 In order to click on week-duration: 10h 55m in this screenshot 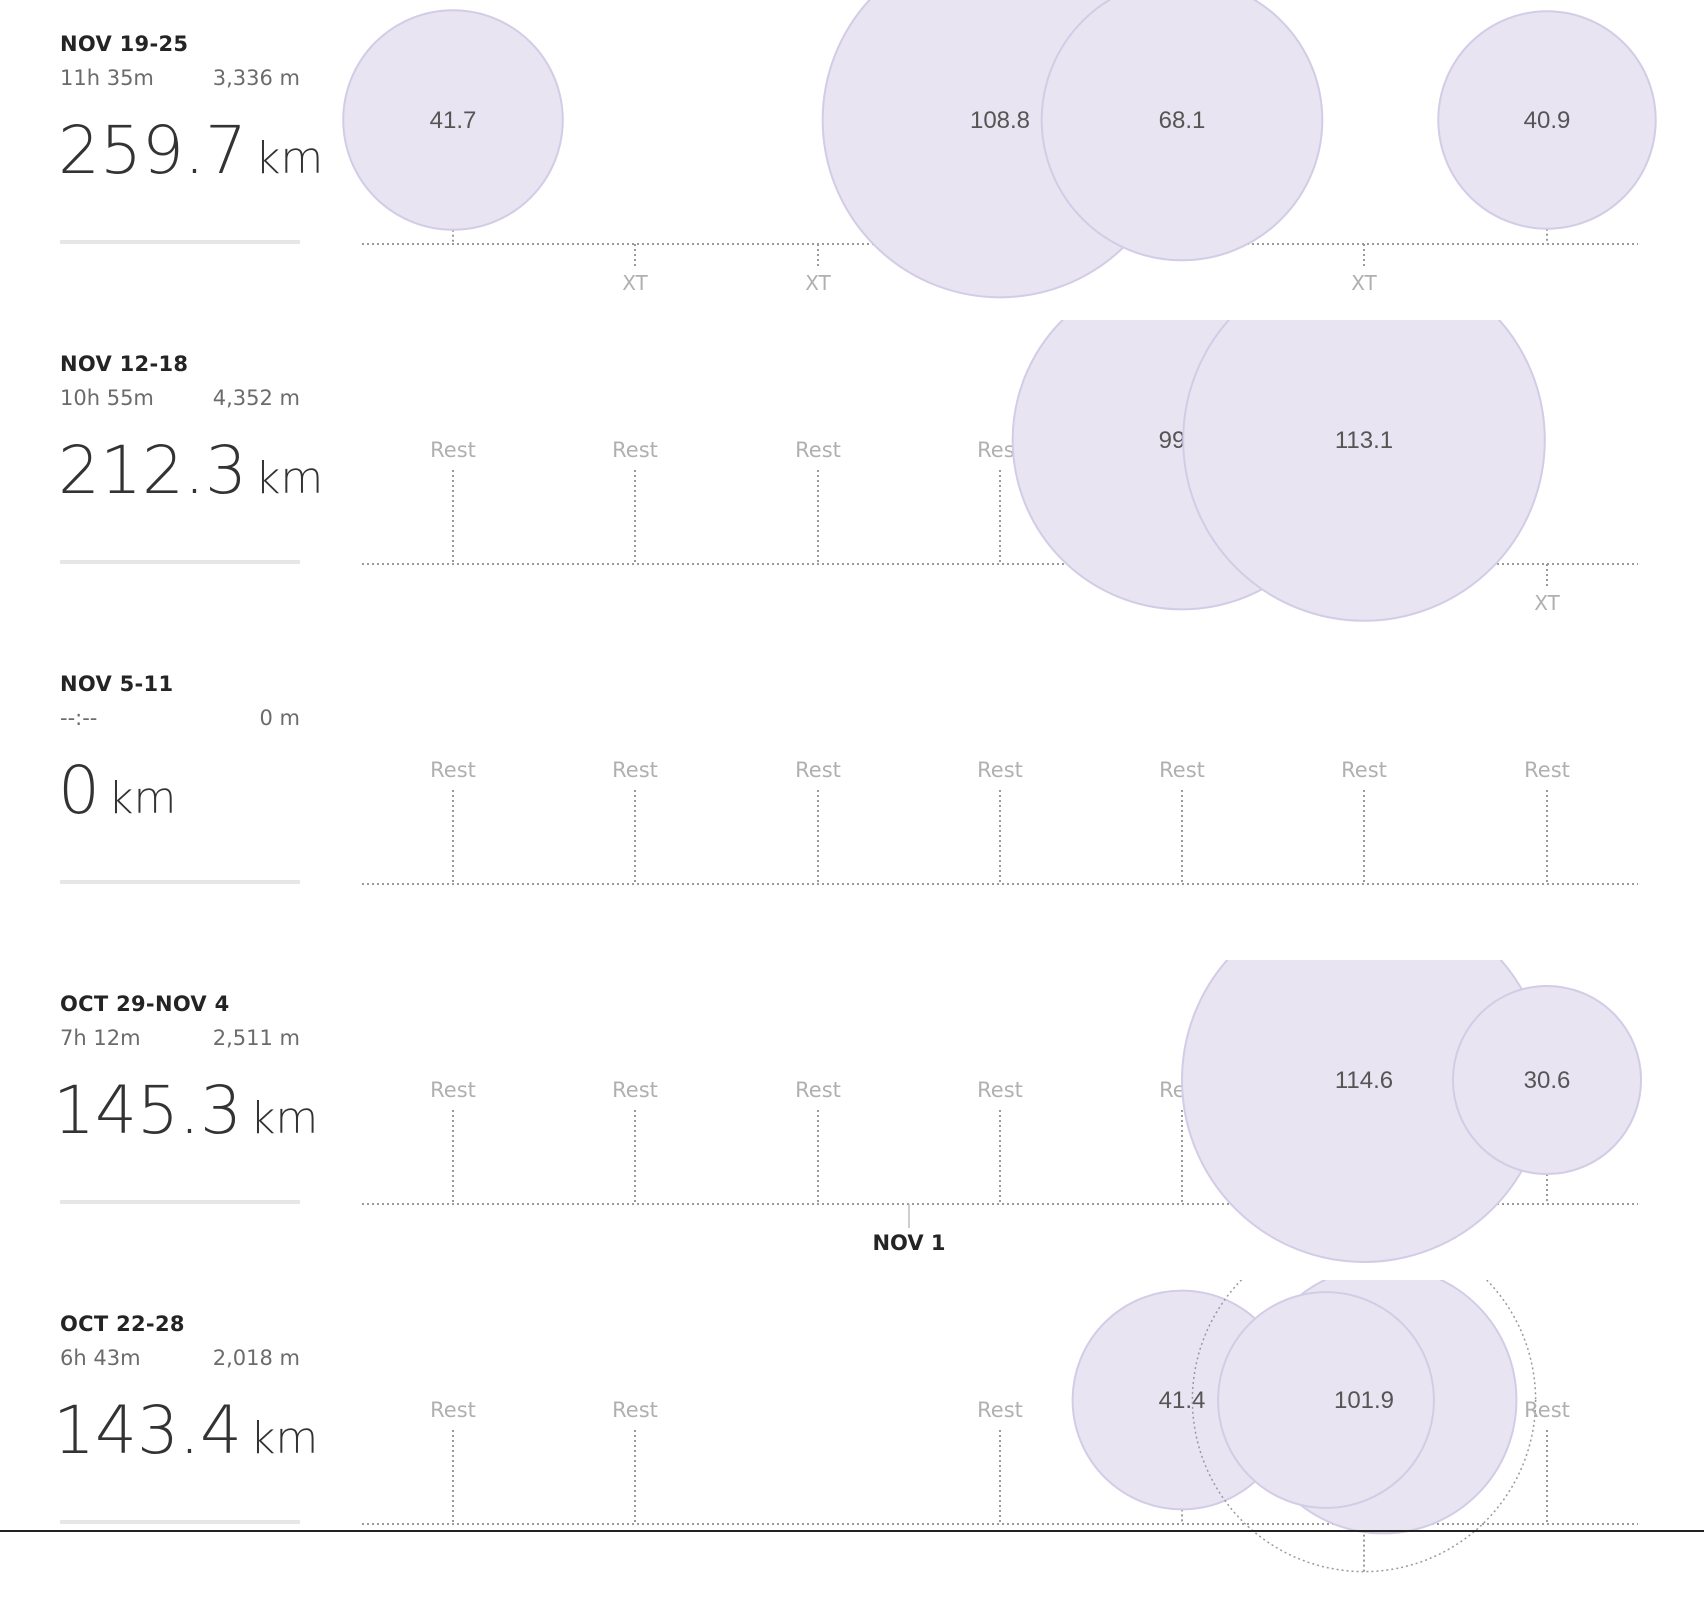, I will do `click(107, 398)`.